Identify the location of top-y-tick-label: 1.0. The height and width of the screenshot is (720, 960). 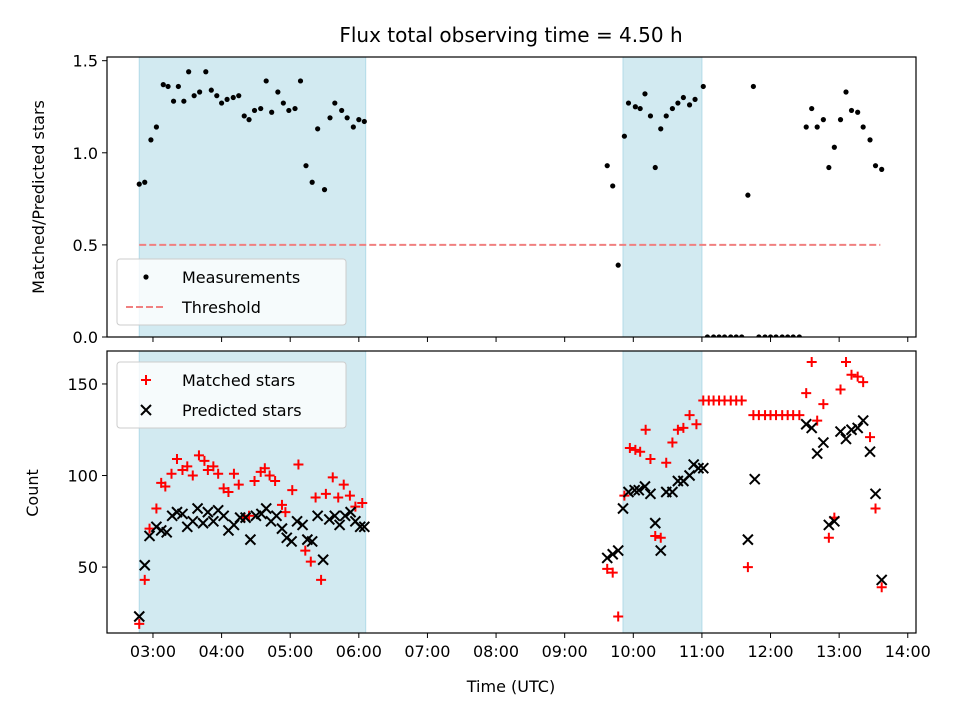
(85, 153).